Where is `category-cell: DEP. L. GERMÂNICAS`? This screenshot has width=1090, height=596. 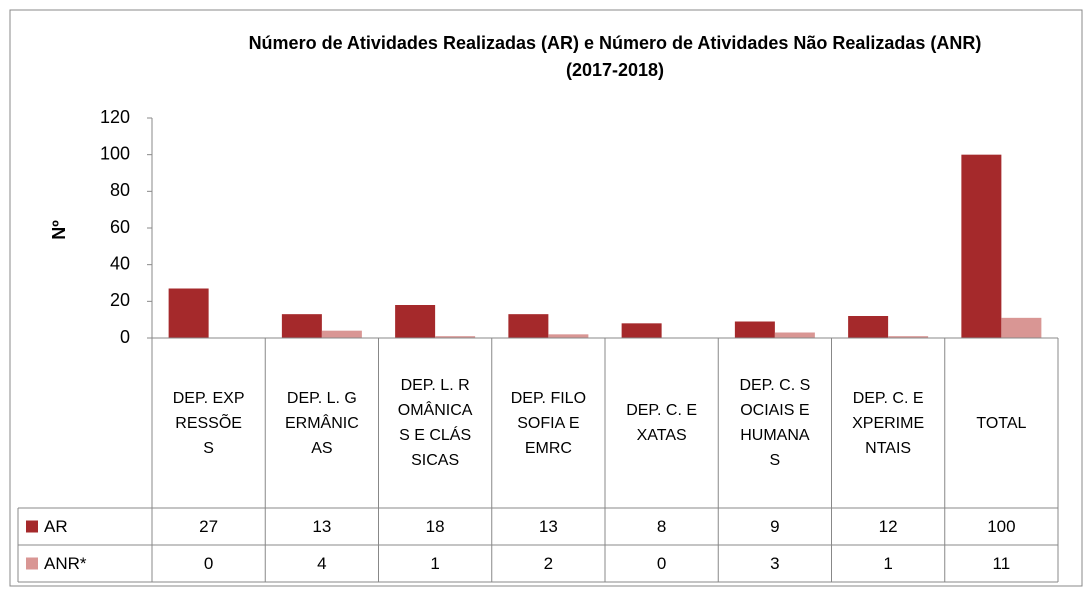
category-cell: DEP. L. GERMÂNICAS is located at coordinates (321, 423).